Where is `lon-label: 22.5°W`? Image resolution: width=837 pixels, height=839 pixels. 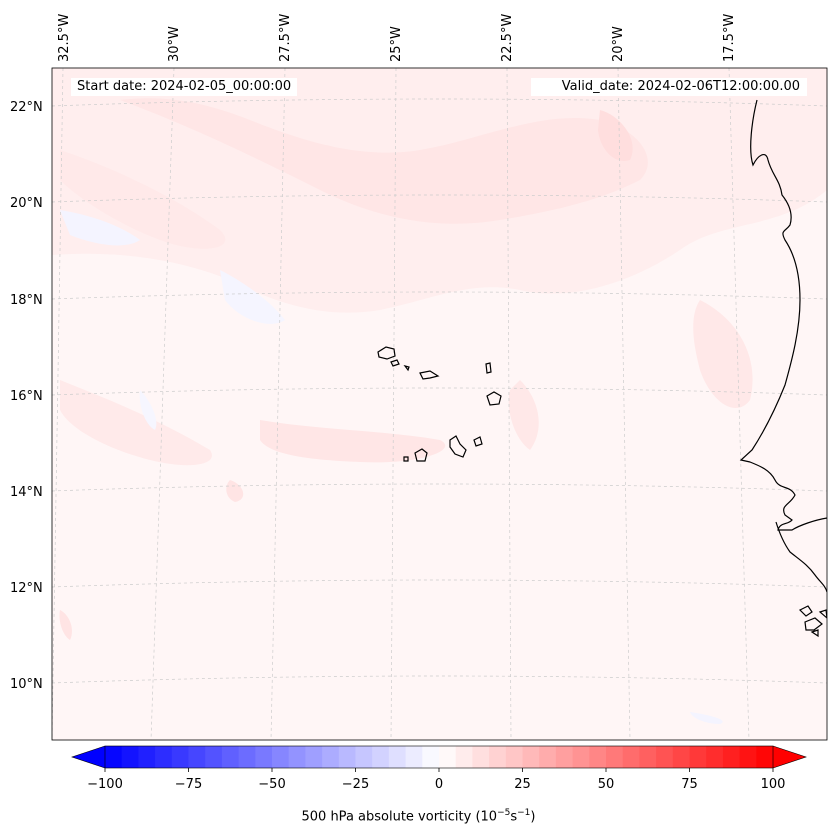 lon-label: 22.5°W is located at coordinates (507, 38).